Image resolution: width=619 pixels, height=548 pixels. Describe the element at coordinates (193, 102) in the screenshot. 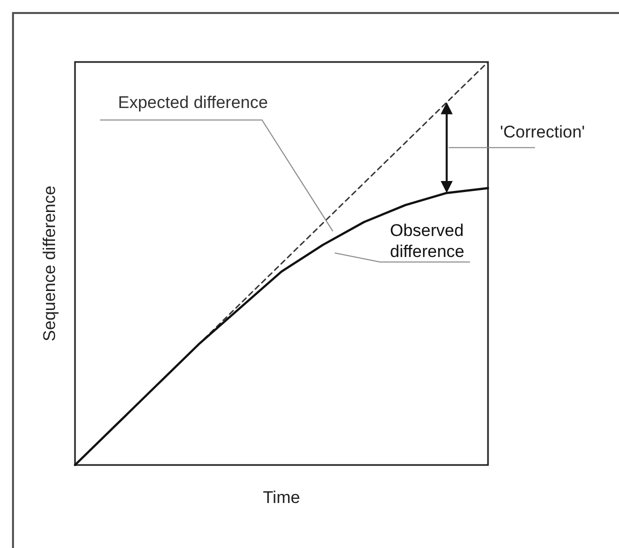

I see `text: Expected difference` at that location.